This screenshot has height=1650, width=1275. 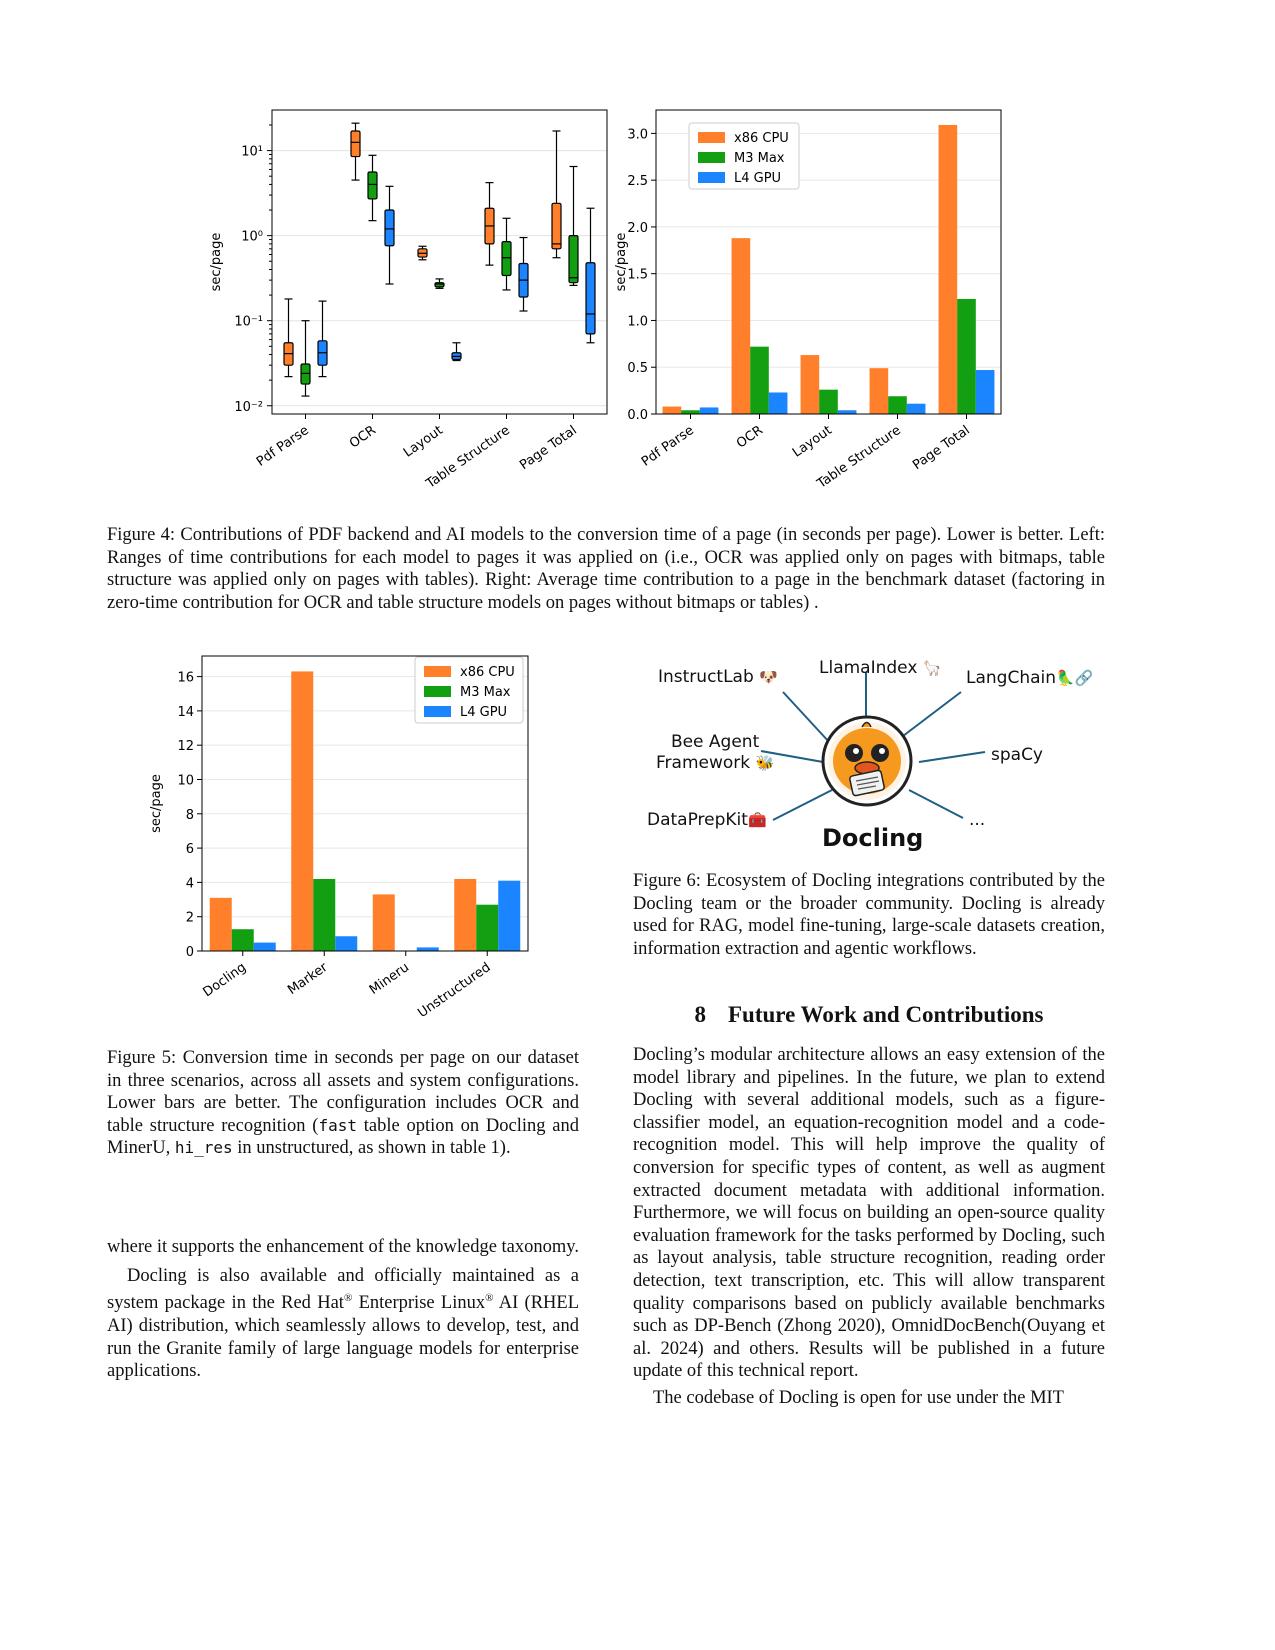 What do you see at coordinates (637, 415) in the screenshot?
I see `y-tick-label: 0.0` at bounding box center [637, 415].